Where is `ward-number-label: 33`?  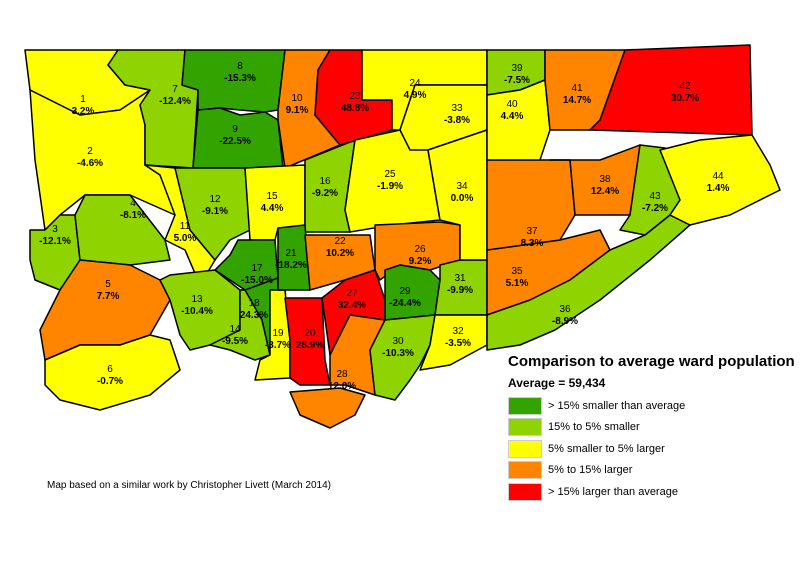
ward-number-label: 33 is located at coordinates (457, 108).